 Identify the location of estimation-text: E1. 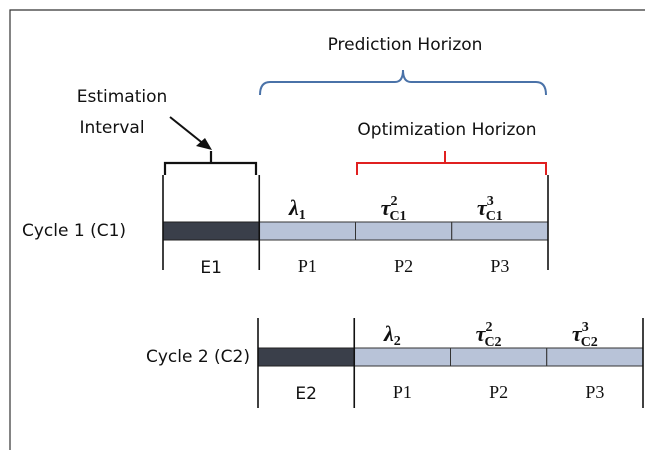
(211, 268).